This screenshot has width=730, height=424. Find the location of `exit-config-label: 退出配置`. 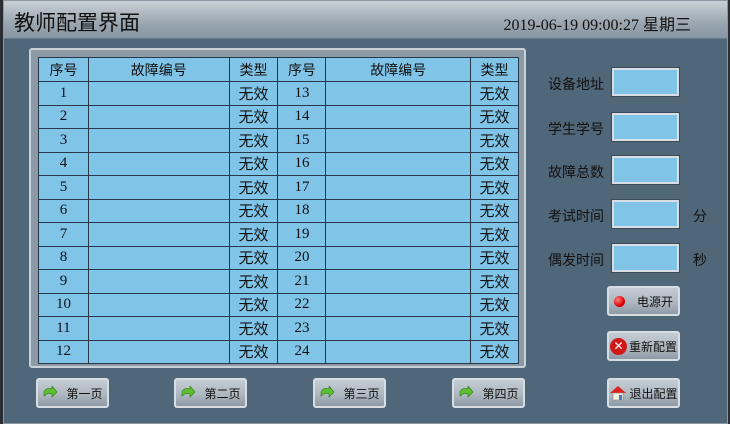

exit-config-label: 退出配置 is located at coordinates (653, 393).